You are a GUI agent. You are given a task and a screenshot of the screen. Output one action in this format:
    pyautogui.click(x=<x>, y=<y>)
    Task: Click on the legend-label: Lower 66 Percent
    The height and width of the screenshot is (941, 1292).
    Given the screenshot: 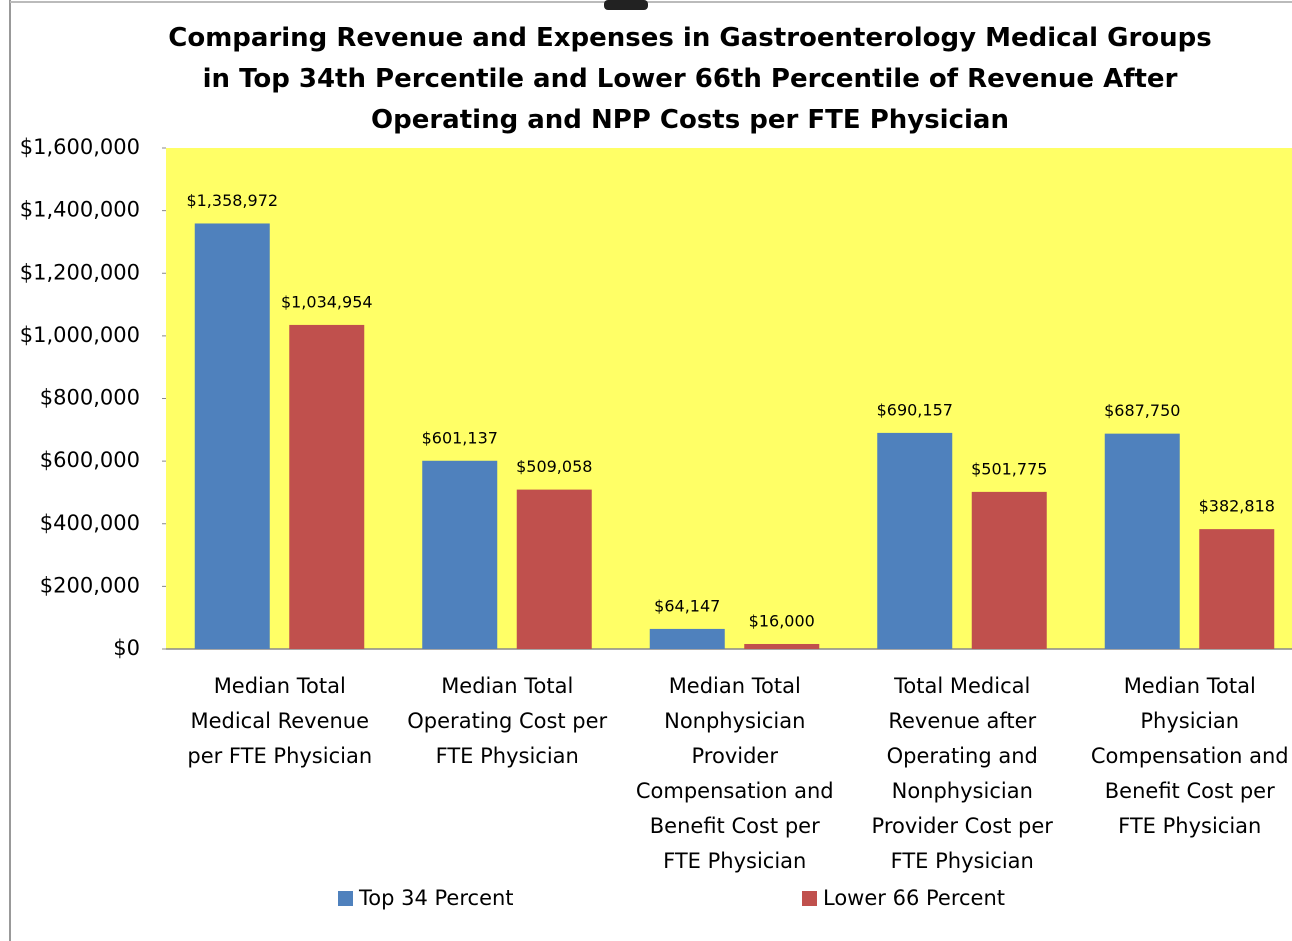 What is the action you would take?
    pyautogui.click(x=914, y=898)
    